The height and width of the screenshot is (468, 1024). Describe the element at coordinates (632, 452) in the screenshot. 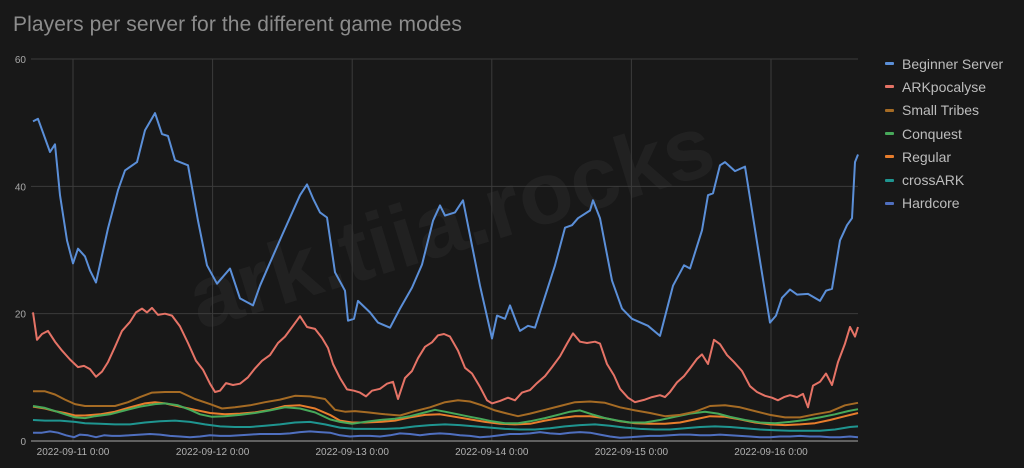

I see `svg-text: 2022-09-15 0:00` at that location.